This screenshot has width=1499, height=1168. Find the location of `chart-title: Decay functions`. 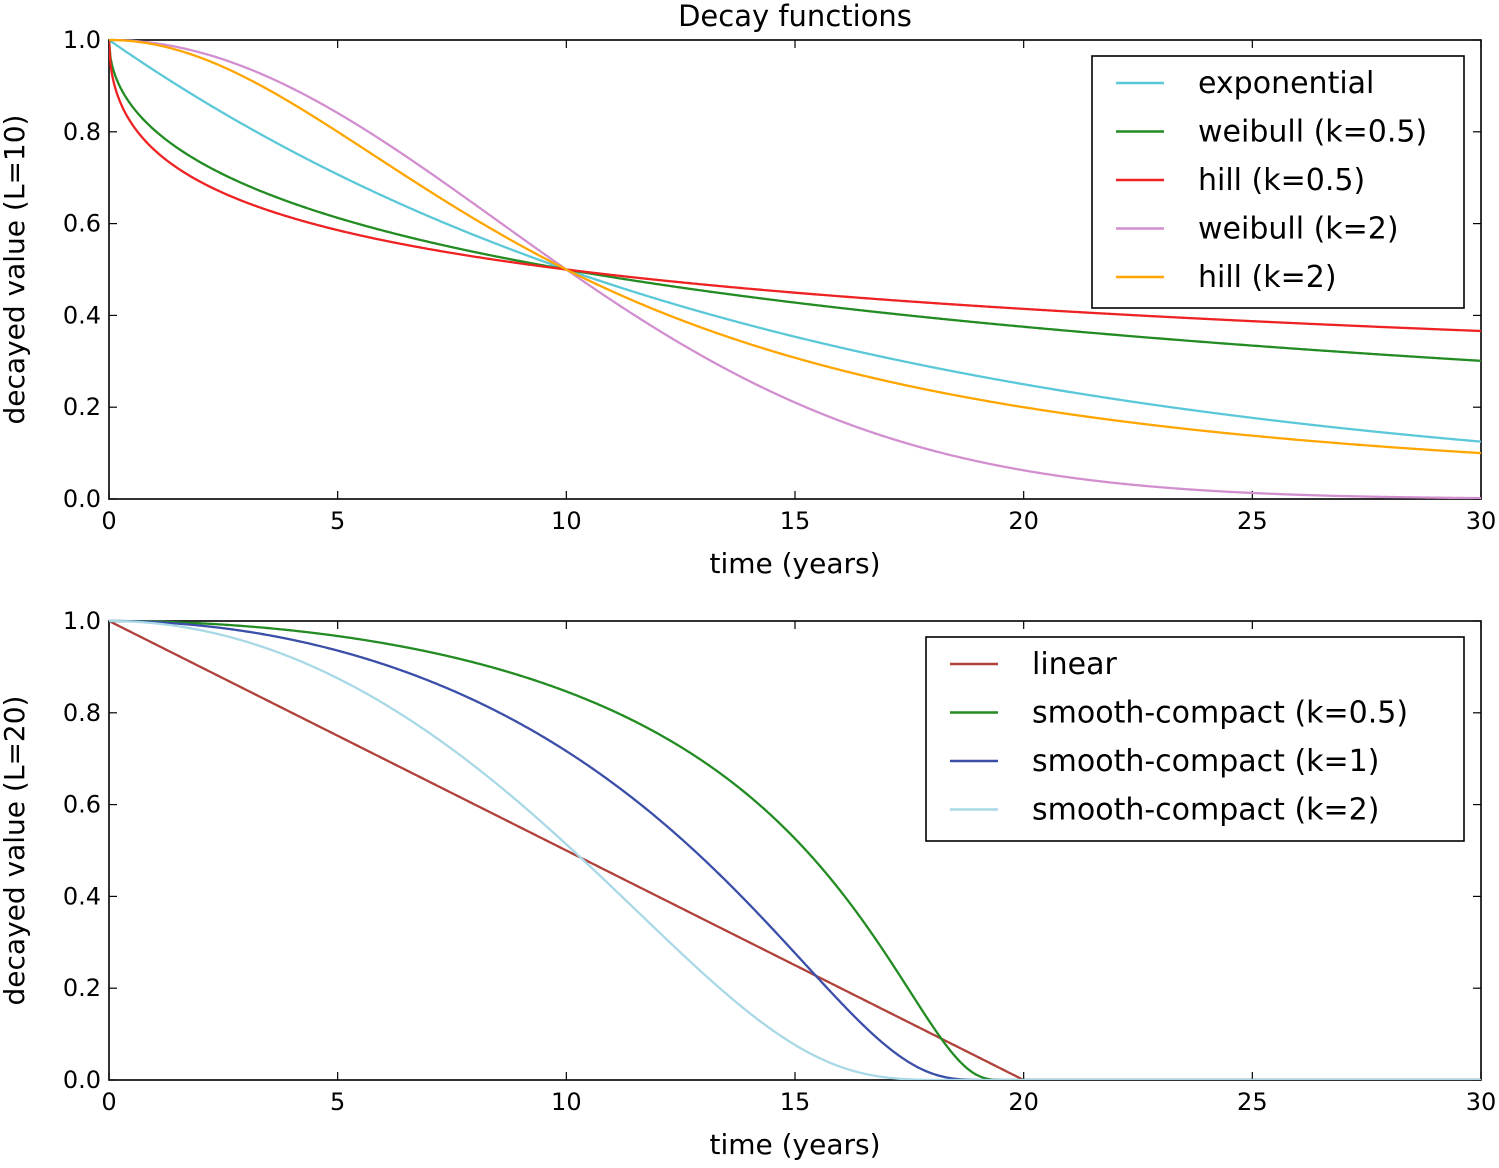

chart-title: Decay functions is located at coordinates (795, 16).